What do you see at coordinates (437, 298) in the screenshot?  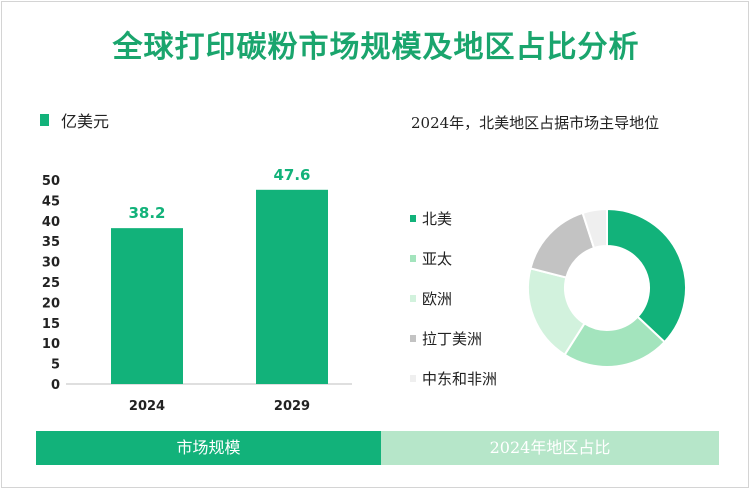 I see `legend-label: 欧洲` at bounding box center [437, 298].